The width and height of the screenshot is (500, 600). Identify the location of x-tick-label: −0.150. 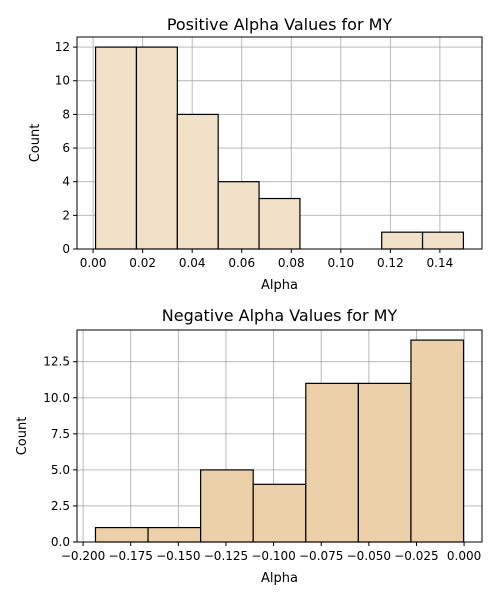
(178, 556).